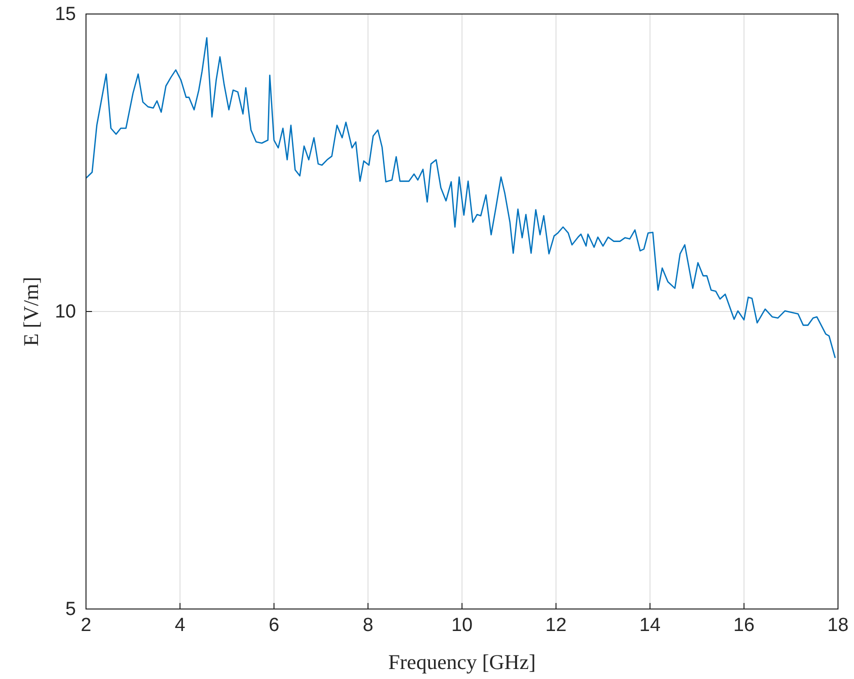 Image resolution: width=854 pixels, height=679 pixels. Describe the element at coordinates (462, 662) in the screenshot. I see `x-axis-title: Frequency [GHz]` at that location.